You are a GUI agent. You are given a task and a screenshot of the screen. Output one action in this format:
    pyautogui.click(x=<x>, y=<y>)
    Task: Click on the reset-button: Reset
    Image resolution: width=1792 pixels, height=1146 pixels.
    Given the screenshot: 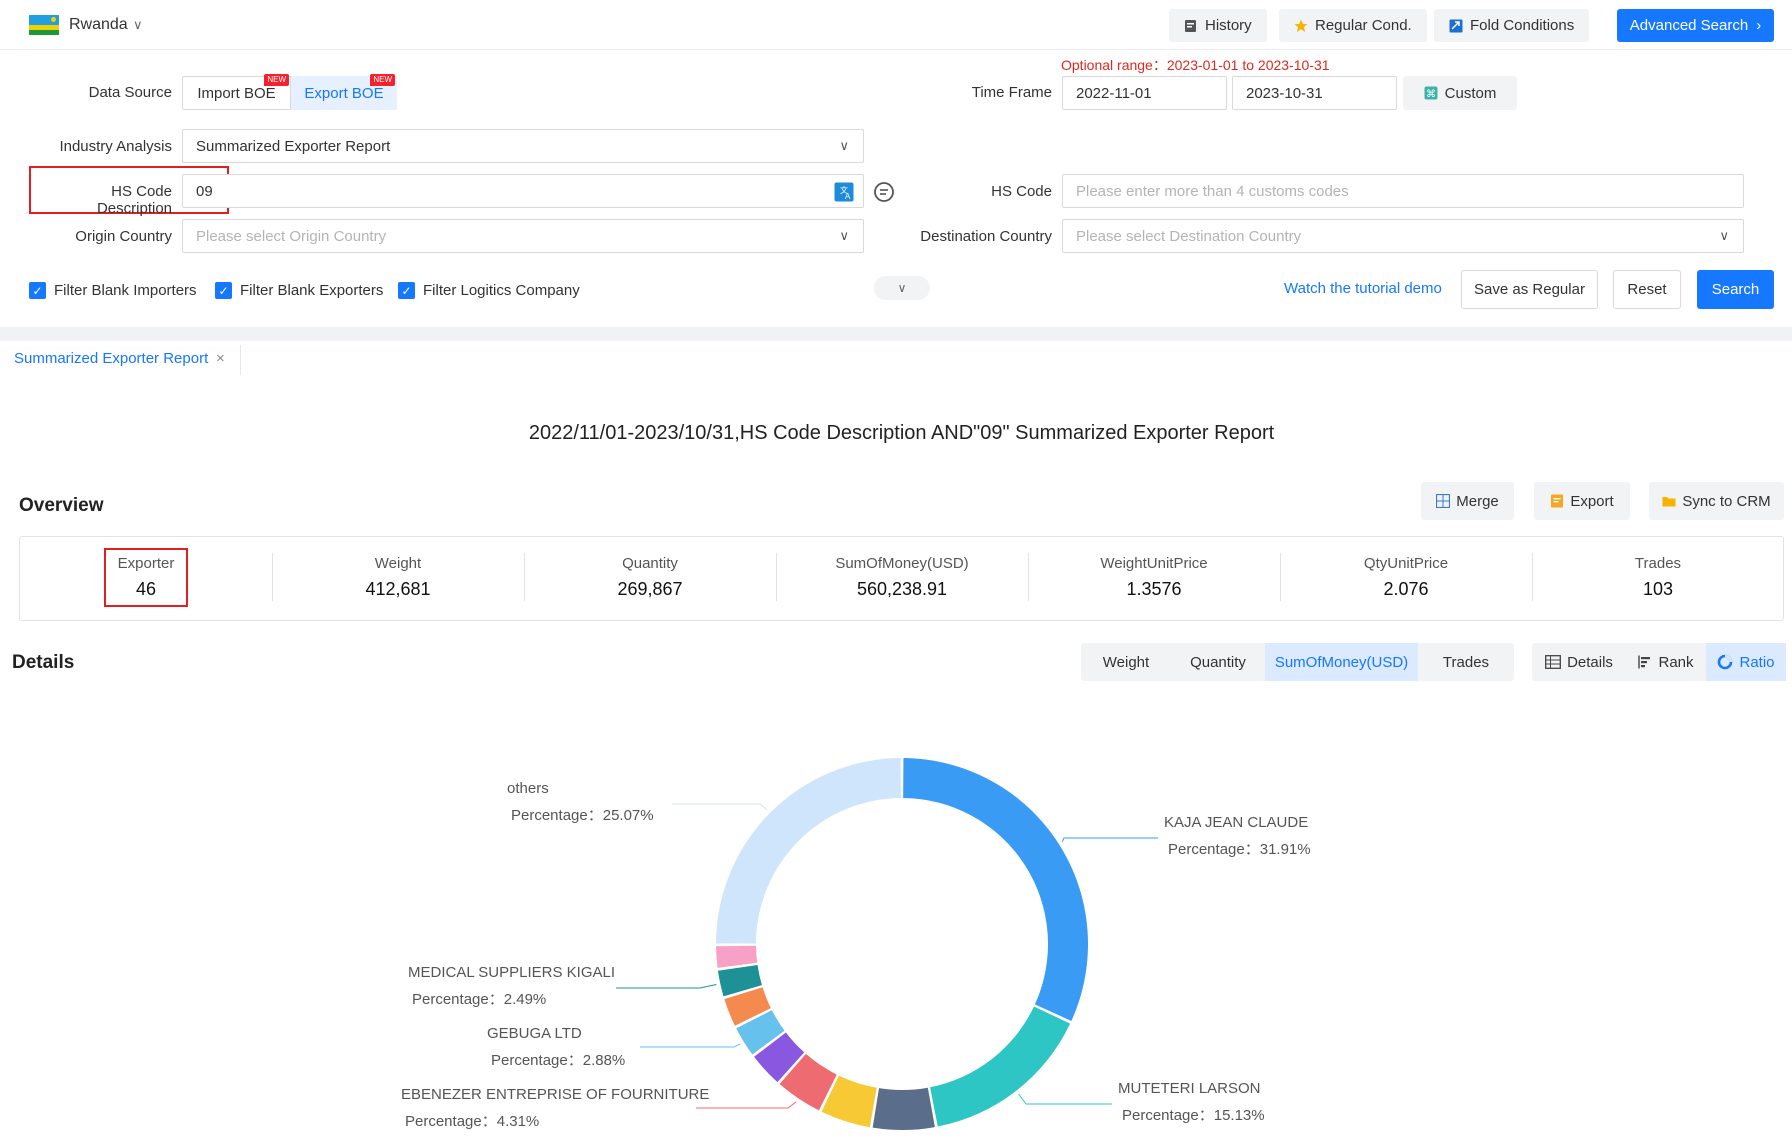 What is the action you would take?
    pyautogui.click(x=1647, y=289)
    